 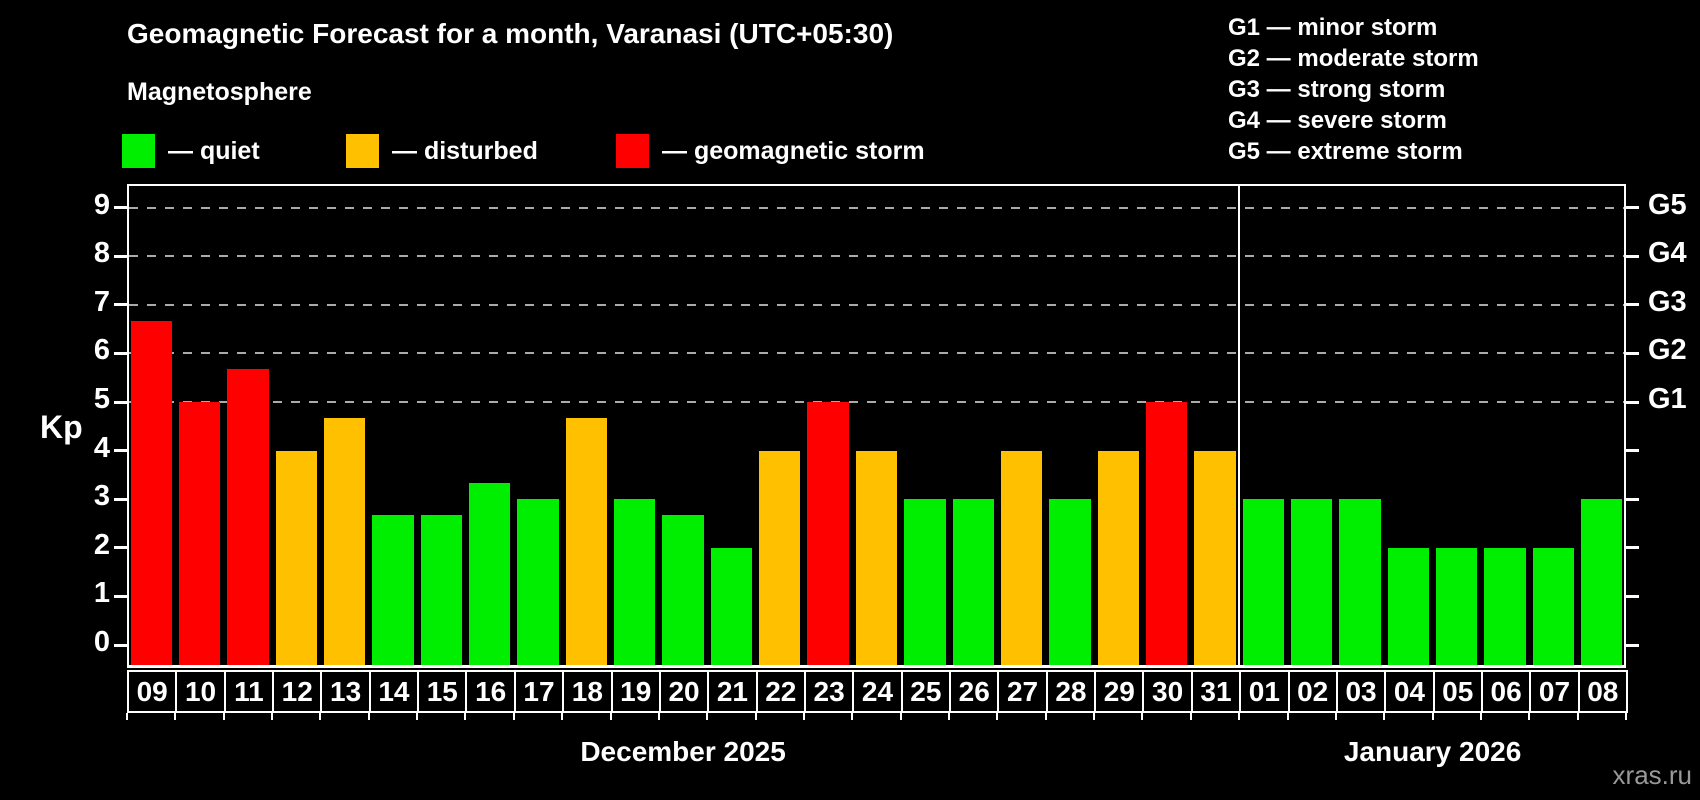 What do you see at coordinates (1652, 775) in the screenshot?
I see `watermark: xras.ru` at bounding box center [1652, 775].